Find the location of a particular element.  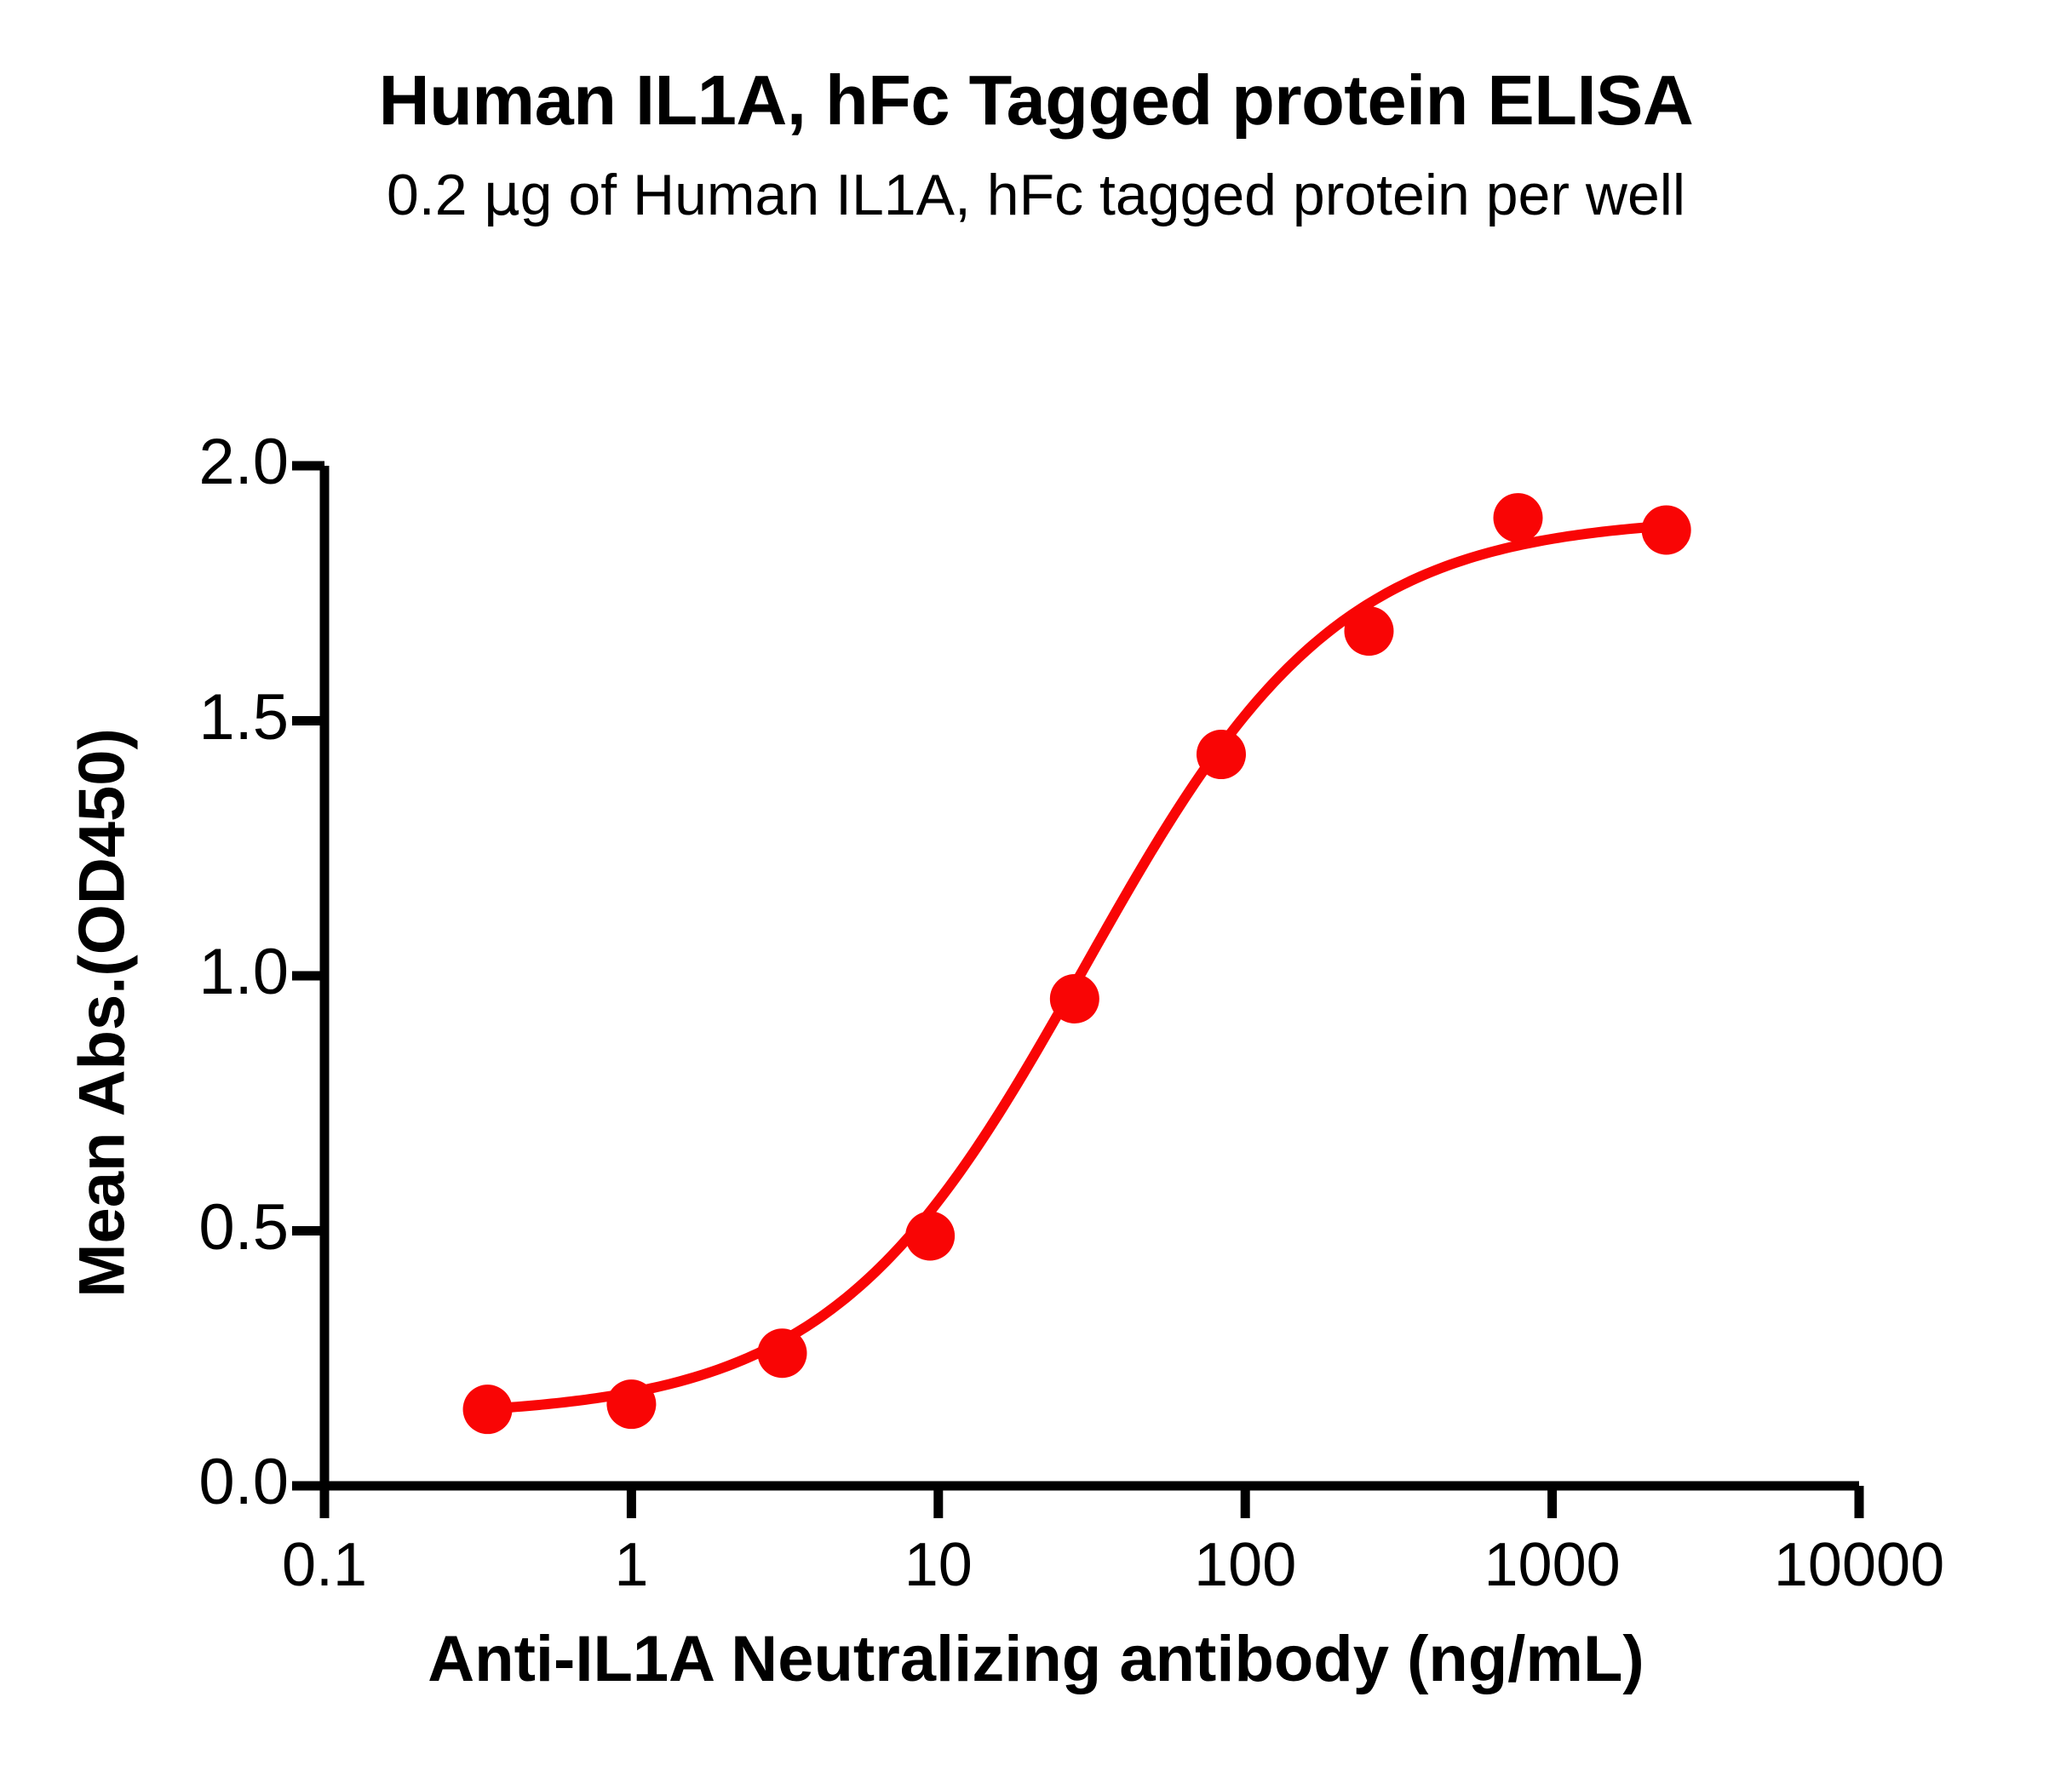

x-axis-label: Anti-IL1A Neutralizing antibody (ng/mL) is located at coordinates (1036, 1659).